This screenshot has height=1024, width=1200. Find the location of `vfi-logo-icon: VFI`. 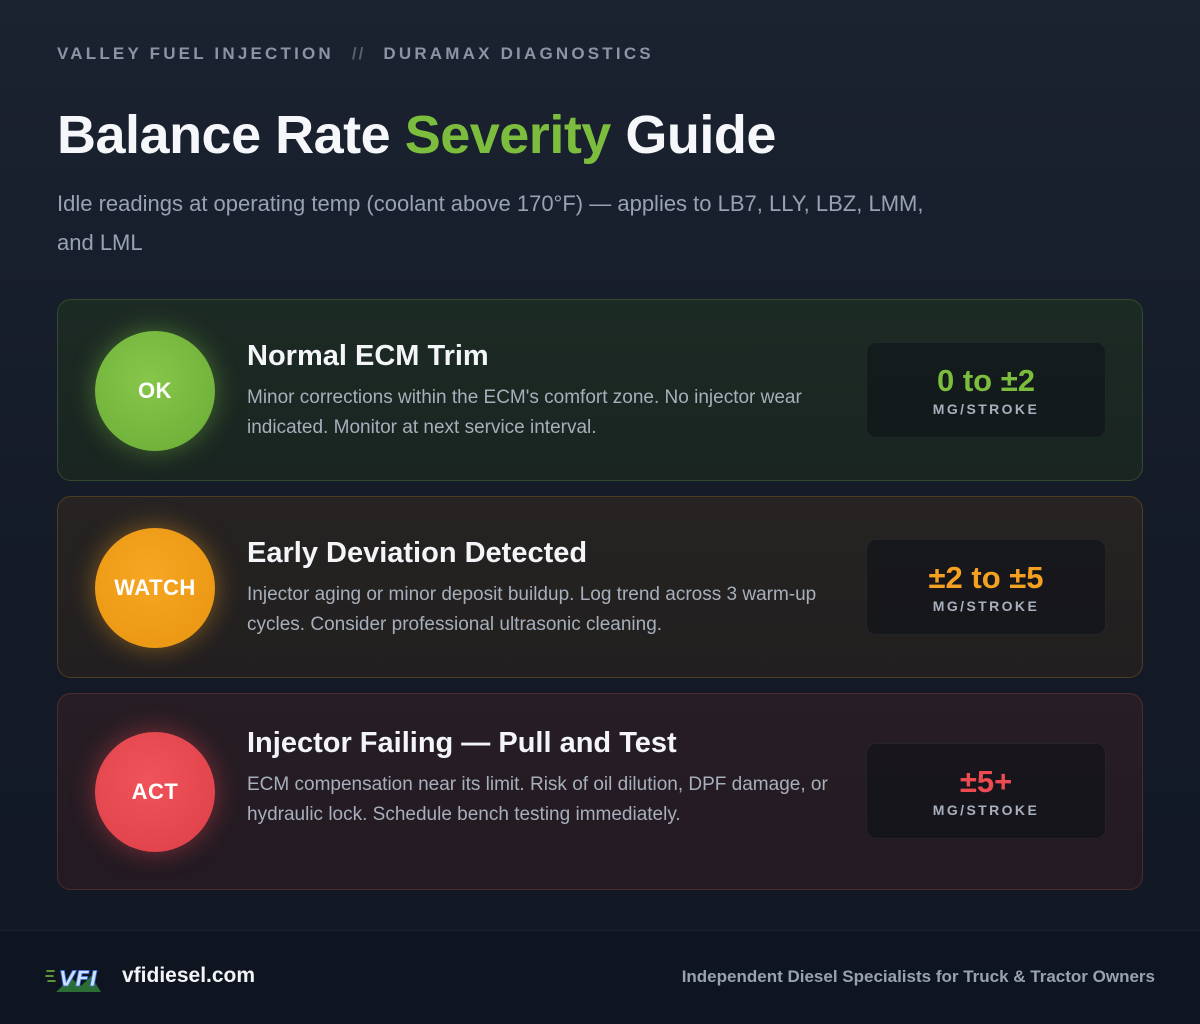

vfi-logo-icon: VFI is located at coordinates (73, 979).